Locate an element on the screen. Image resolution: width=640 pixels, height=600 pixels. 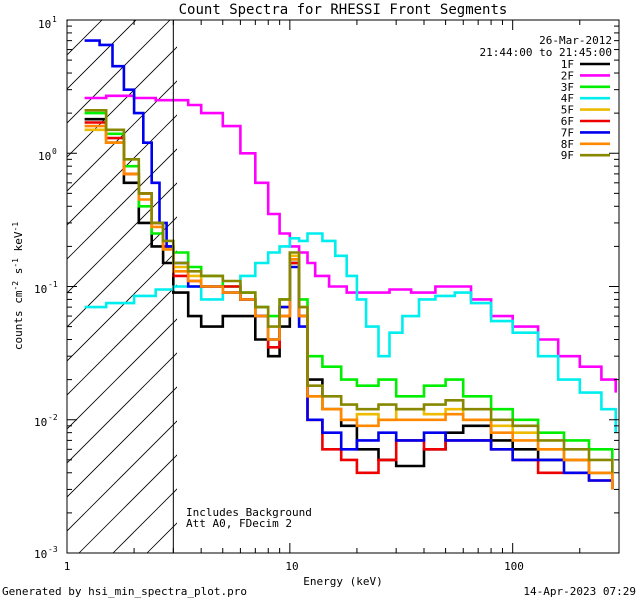
y-axis-label: counts cm-2 s-1 keV-1 is located at coordinates (18, 286).